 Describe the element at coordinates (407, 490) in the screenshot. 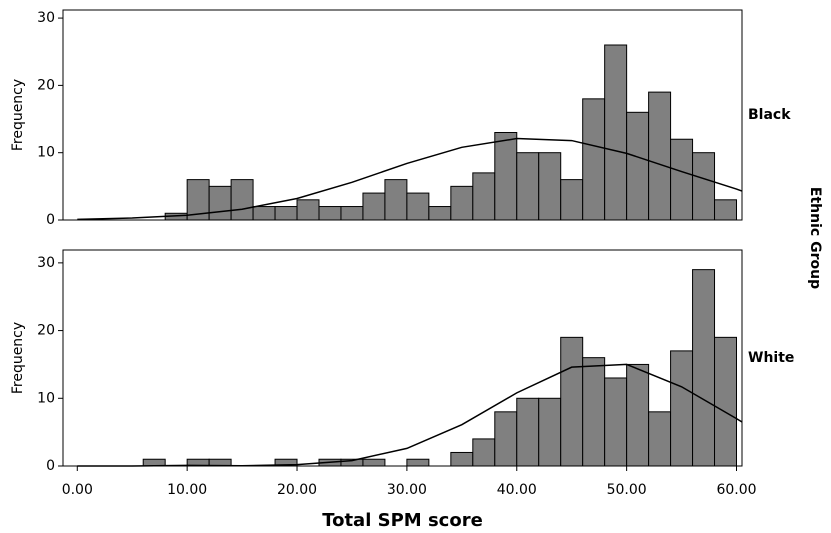

I see `x-tick-label: 30.00` at that location.